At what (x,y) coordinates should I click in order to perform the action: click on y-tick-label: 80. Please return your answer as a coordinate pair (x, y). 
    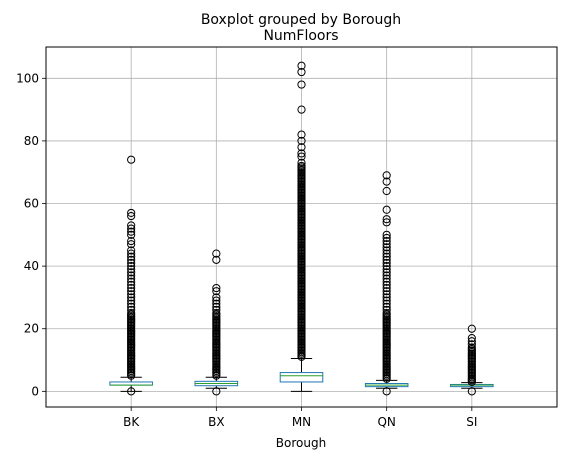
    Looking at the image, I should click on (31, 141).